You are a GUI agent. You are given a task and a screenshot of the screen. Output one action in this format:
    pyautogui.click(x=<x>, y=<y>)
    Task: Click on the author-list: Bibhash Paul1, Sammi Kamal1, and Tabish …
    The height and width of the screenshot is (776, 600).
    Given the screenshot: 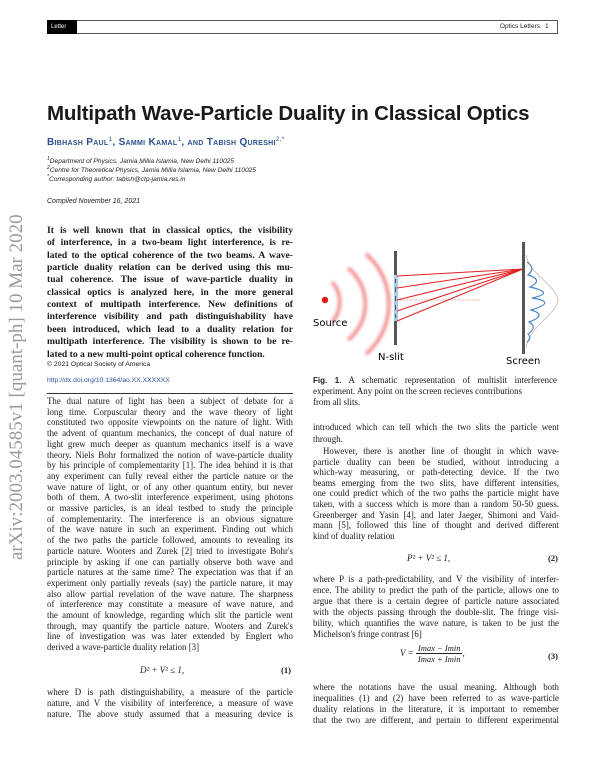 What is the action you would take?
    pyautogui.click(x=166, y=142)
    